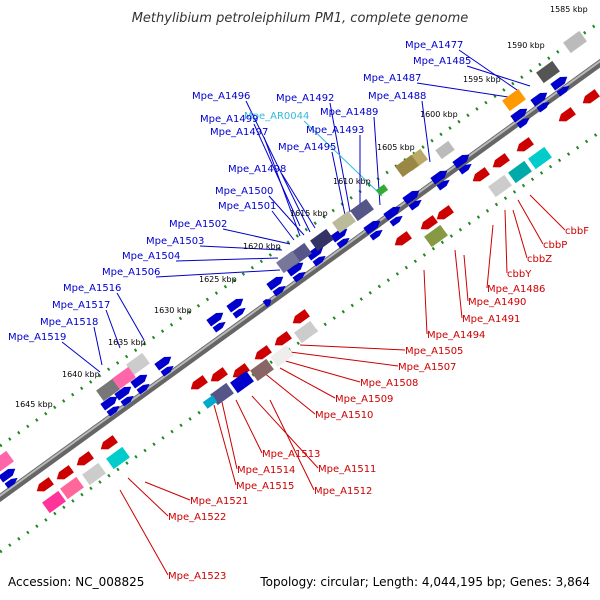 This screenshot has height=600, width=600. I want to click on gene-label: Mpe_A1508, so click(389, 383).